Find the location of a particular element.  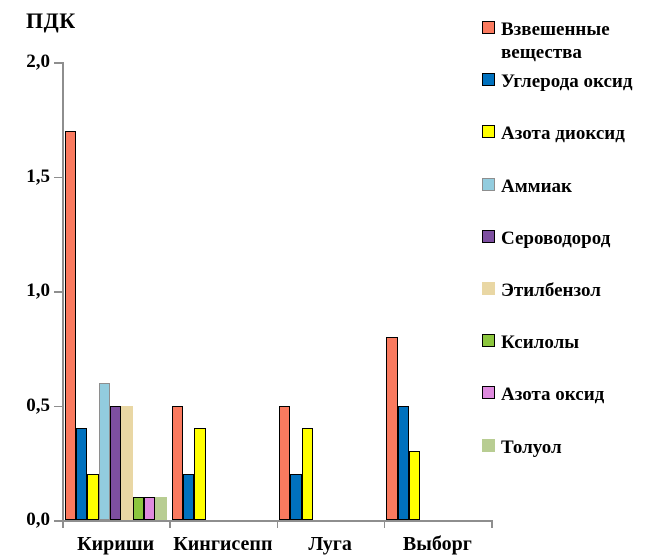

x-category-label: Луга is located at coordinates (330, 544).